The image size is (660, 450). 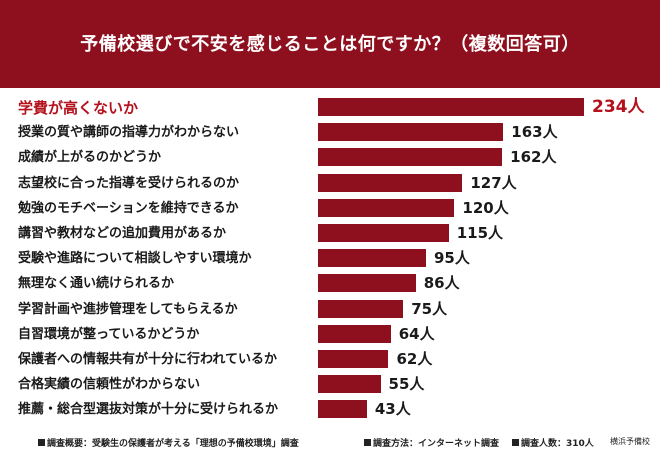 I want to click on category-label: 自習環境が整っているかどうか, so click(x=109, y=334).